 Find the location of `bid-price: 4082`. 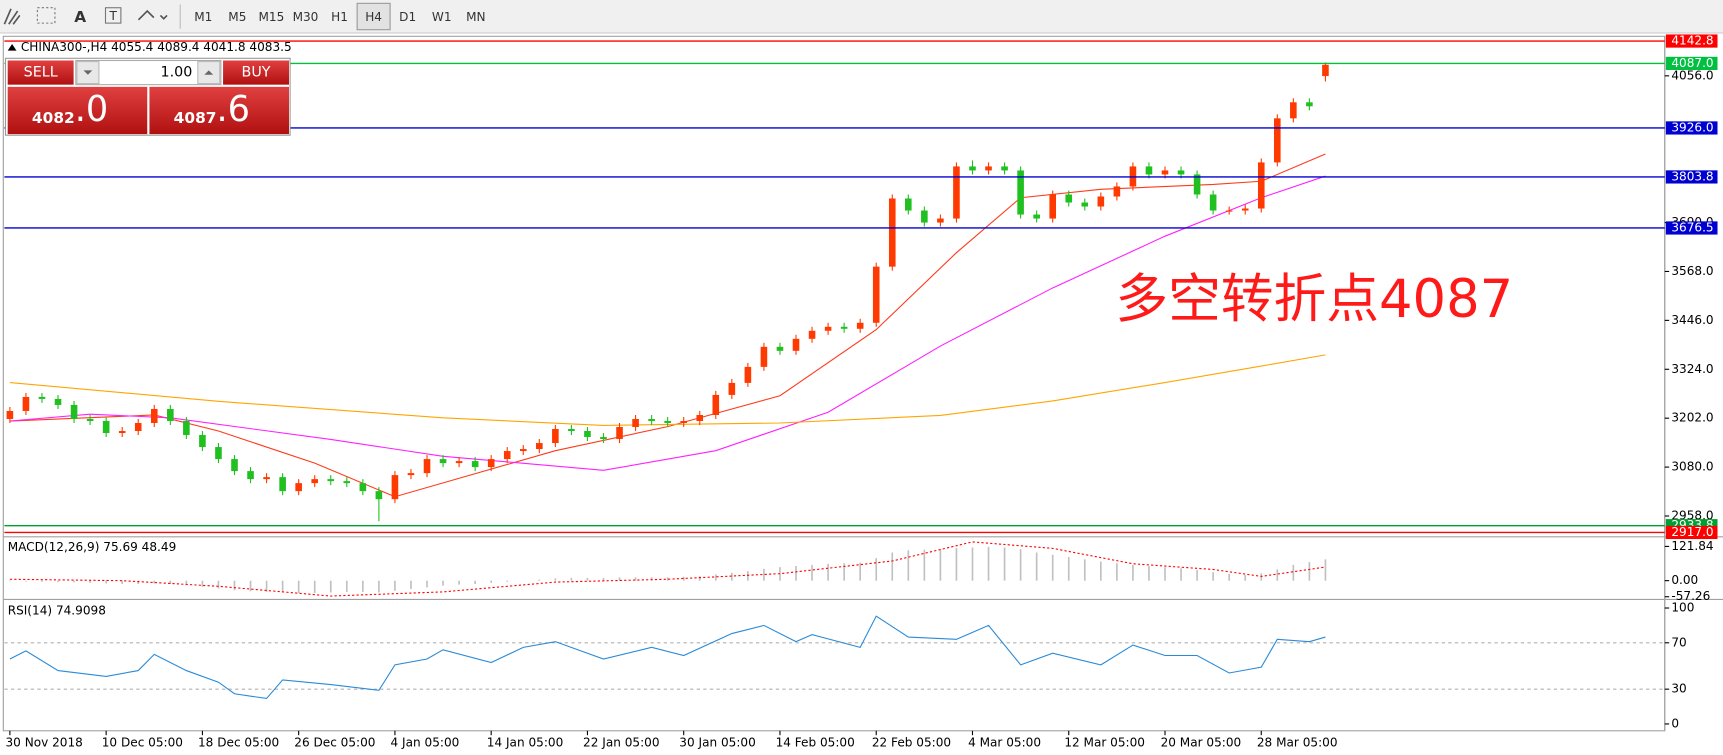

bid-price: 4082 is located at coordinates (53, 118).